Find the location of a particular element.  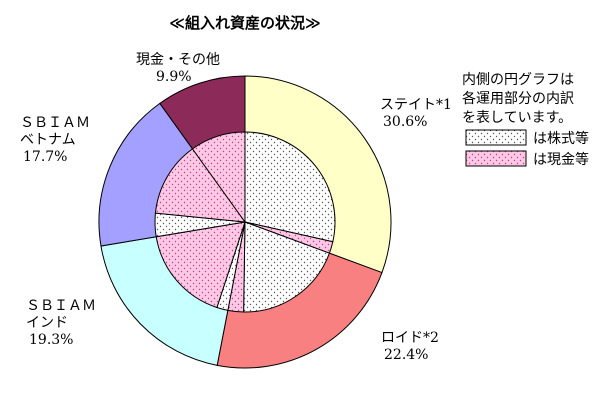

legend-swatch-stock is located at coordinates (496, 137).